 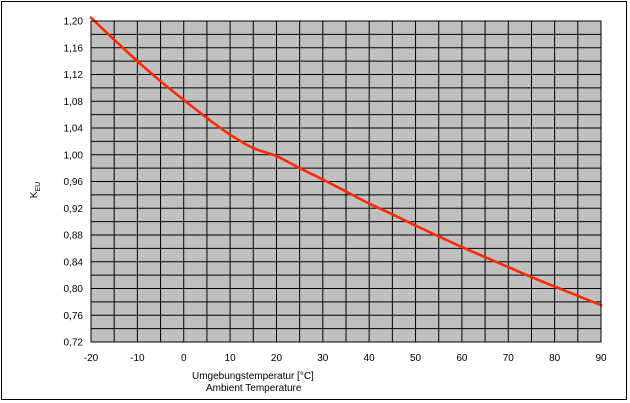 I want to click on y-axis-label-subscript: EU, so click(x=38, y=187).